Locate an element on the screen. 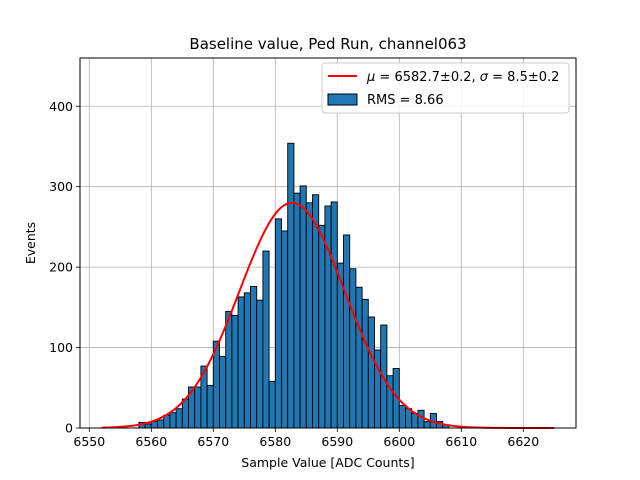  legend: μ = 6582.7±0.2, σ = 8.5±0.2 RMS = 8.66 is located at coordinates (445, 88).